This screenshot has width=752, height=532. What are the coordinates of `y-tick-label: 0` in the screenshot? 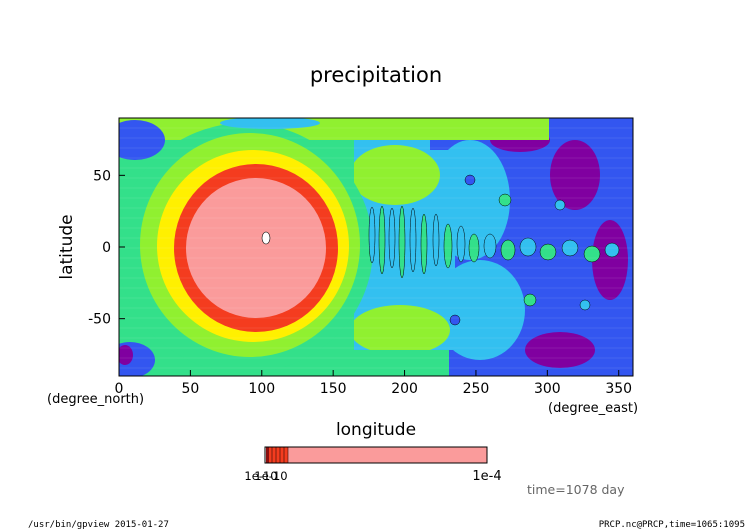 It's located at (106, 248).